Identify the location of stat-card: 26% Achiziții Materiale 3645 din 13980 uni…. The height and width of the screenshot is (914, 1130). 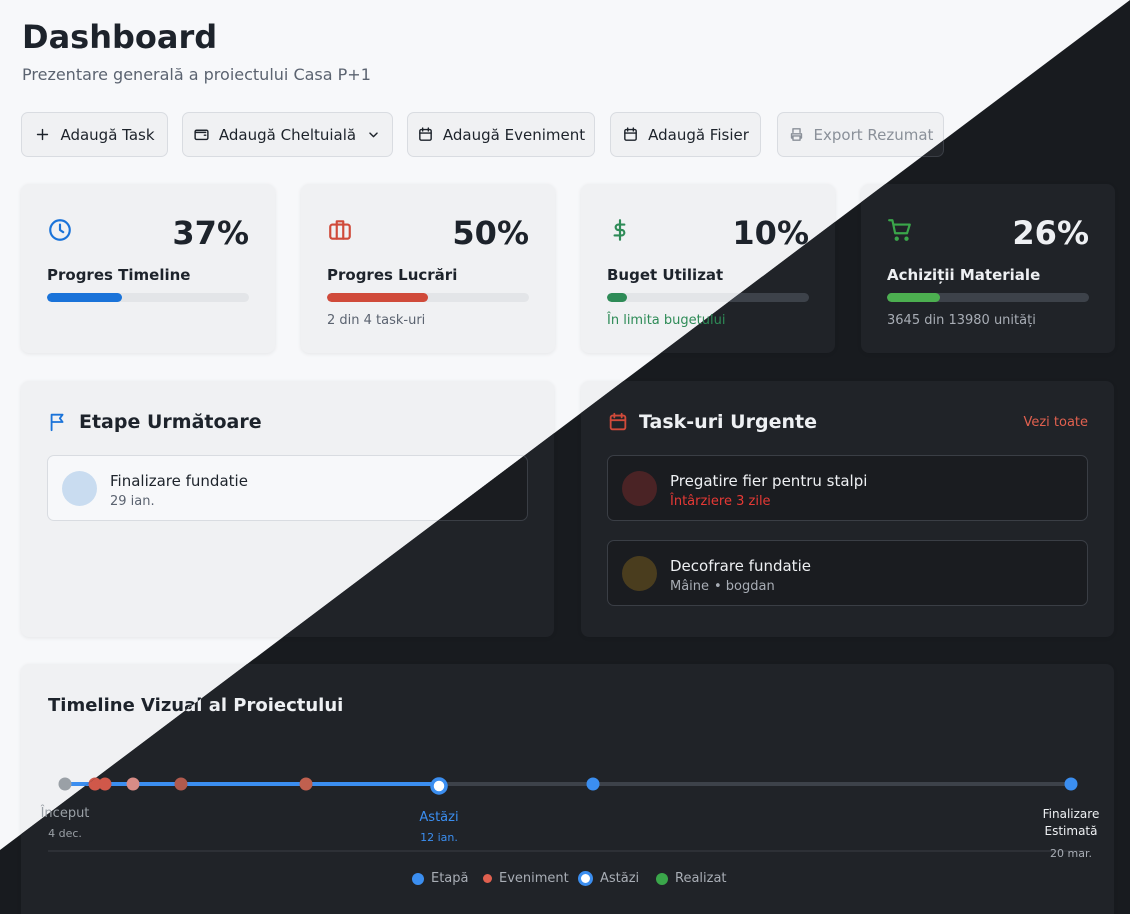
(988, 268).